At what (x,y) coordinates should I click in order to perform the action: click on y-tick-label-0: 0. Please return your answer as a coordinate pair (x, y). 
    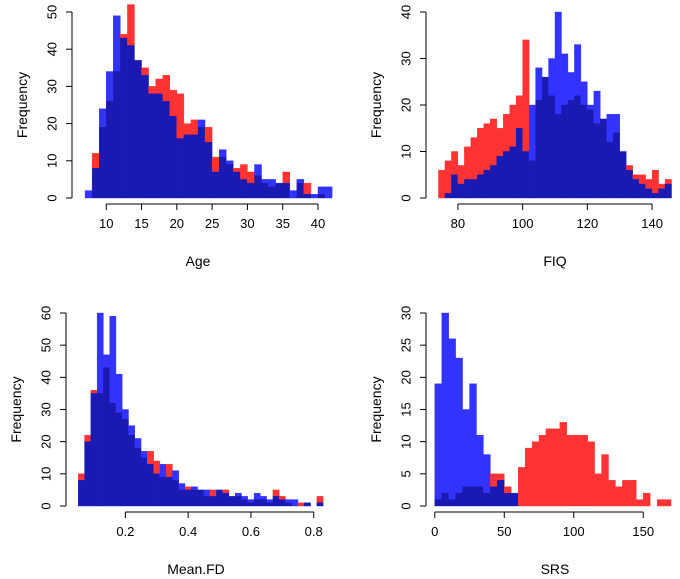
    Looking at the image, I should click on (406, 197).